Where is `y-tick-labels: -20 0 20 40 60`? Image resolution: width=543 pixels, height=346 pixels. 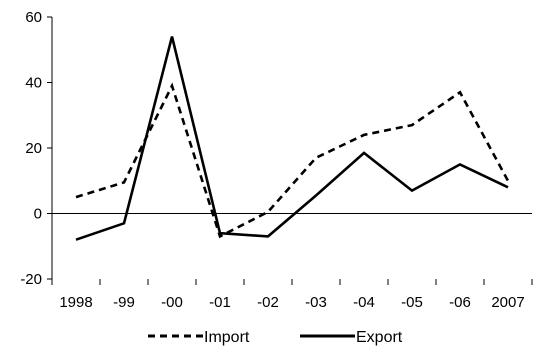 y-tick-labels: -20 0 20 40 60 is located at coordinates (31, 148).